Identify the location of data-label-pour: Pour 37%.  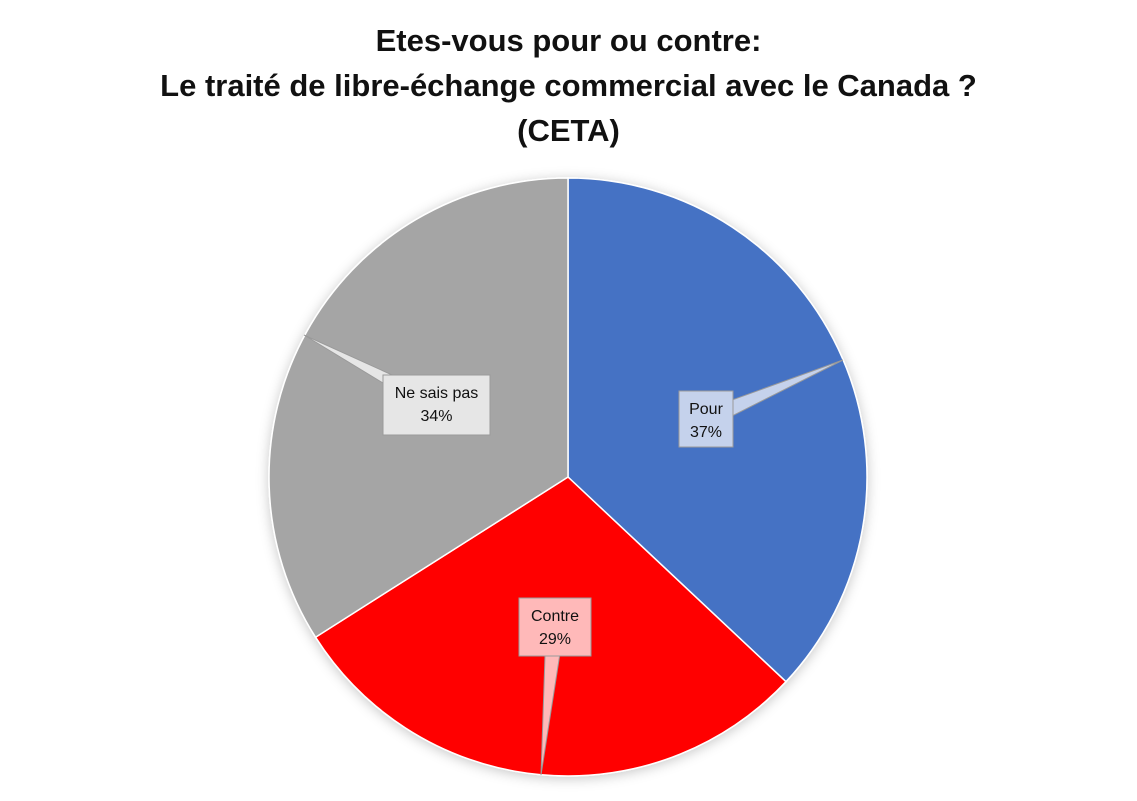
(761, 403).